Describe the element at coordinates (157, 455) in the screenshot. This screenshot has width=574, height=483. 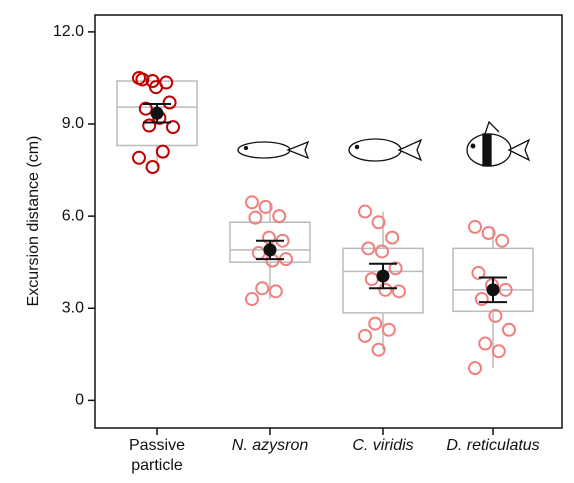
I see `x-tick-label: Passive particle` at that location.